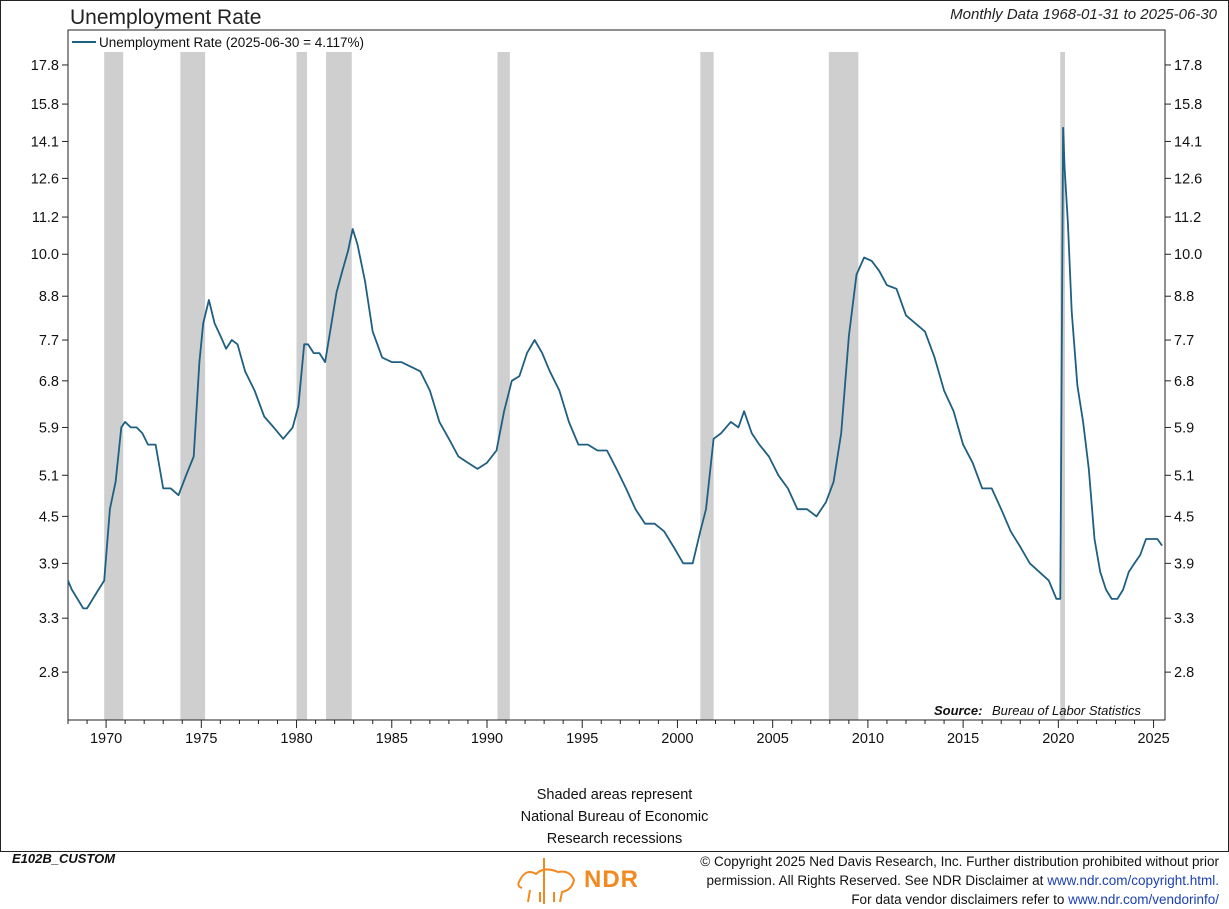 The image size is (1229, 909). What do you see at coordinates (487, 739) in the screenshot?
I see `x-tick-label: 1990` at bounding box center [487, 739].